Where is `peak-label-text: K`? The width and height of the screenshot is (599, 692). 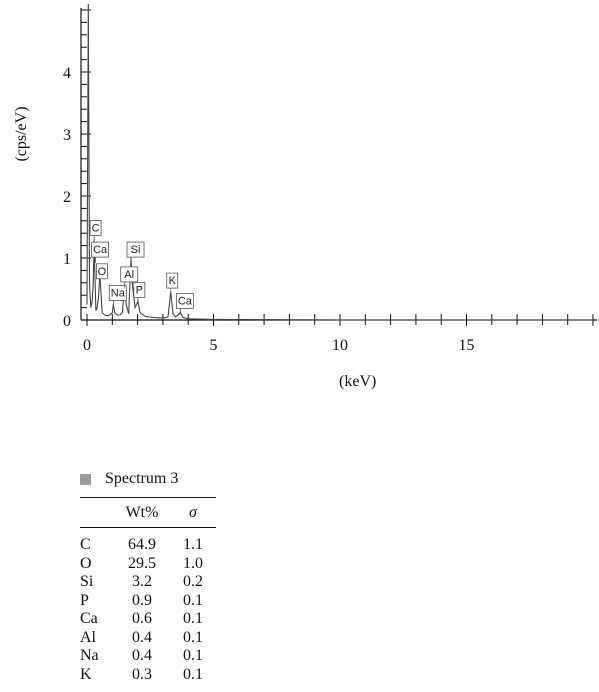
peak-label-text: K is located at coordinates (173, 281).